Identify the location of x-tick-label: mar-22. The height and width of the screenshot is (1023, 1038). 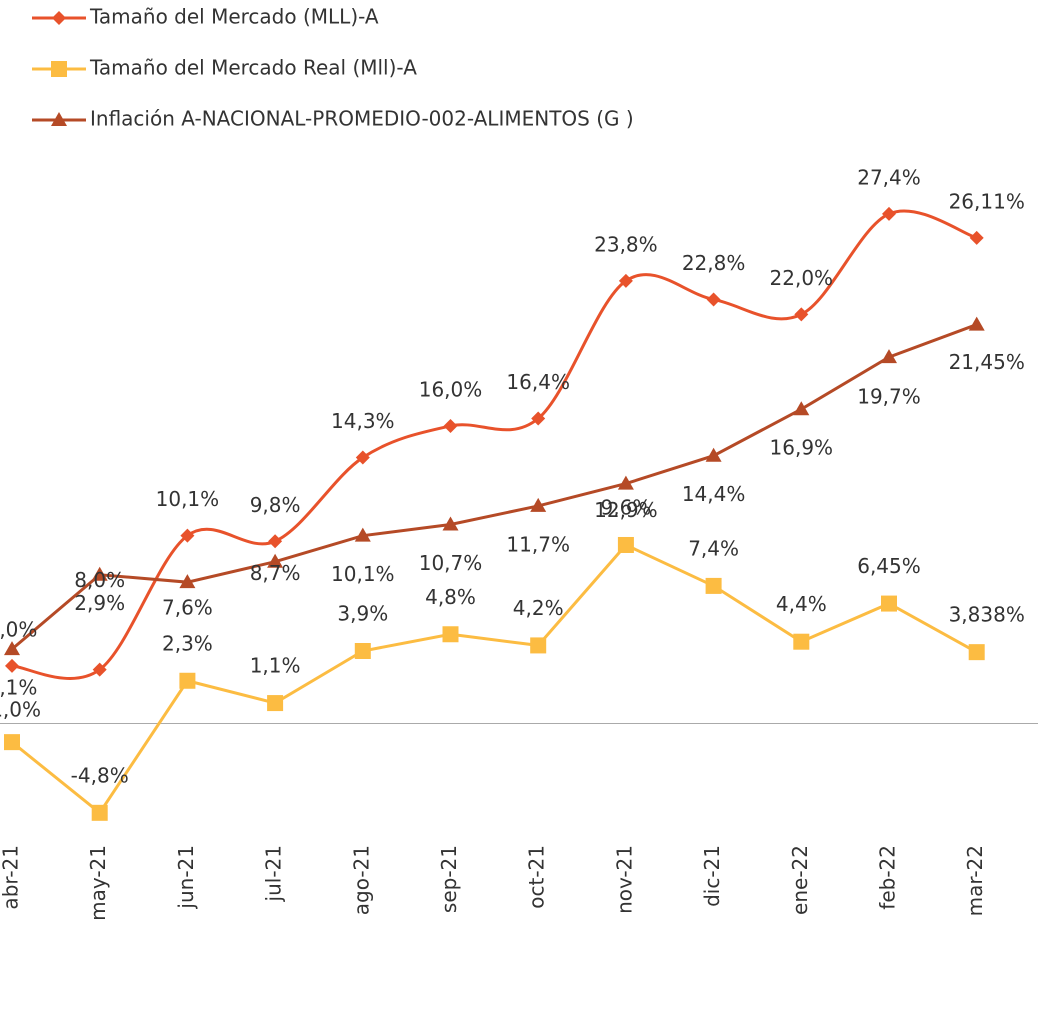
(975, 880).